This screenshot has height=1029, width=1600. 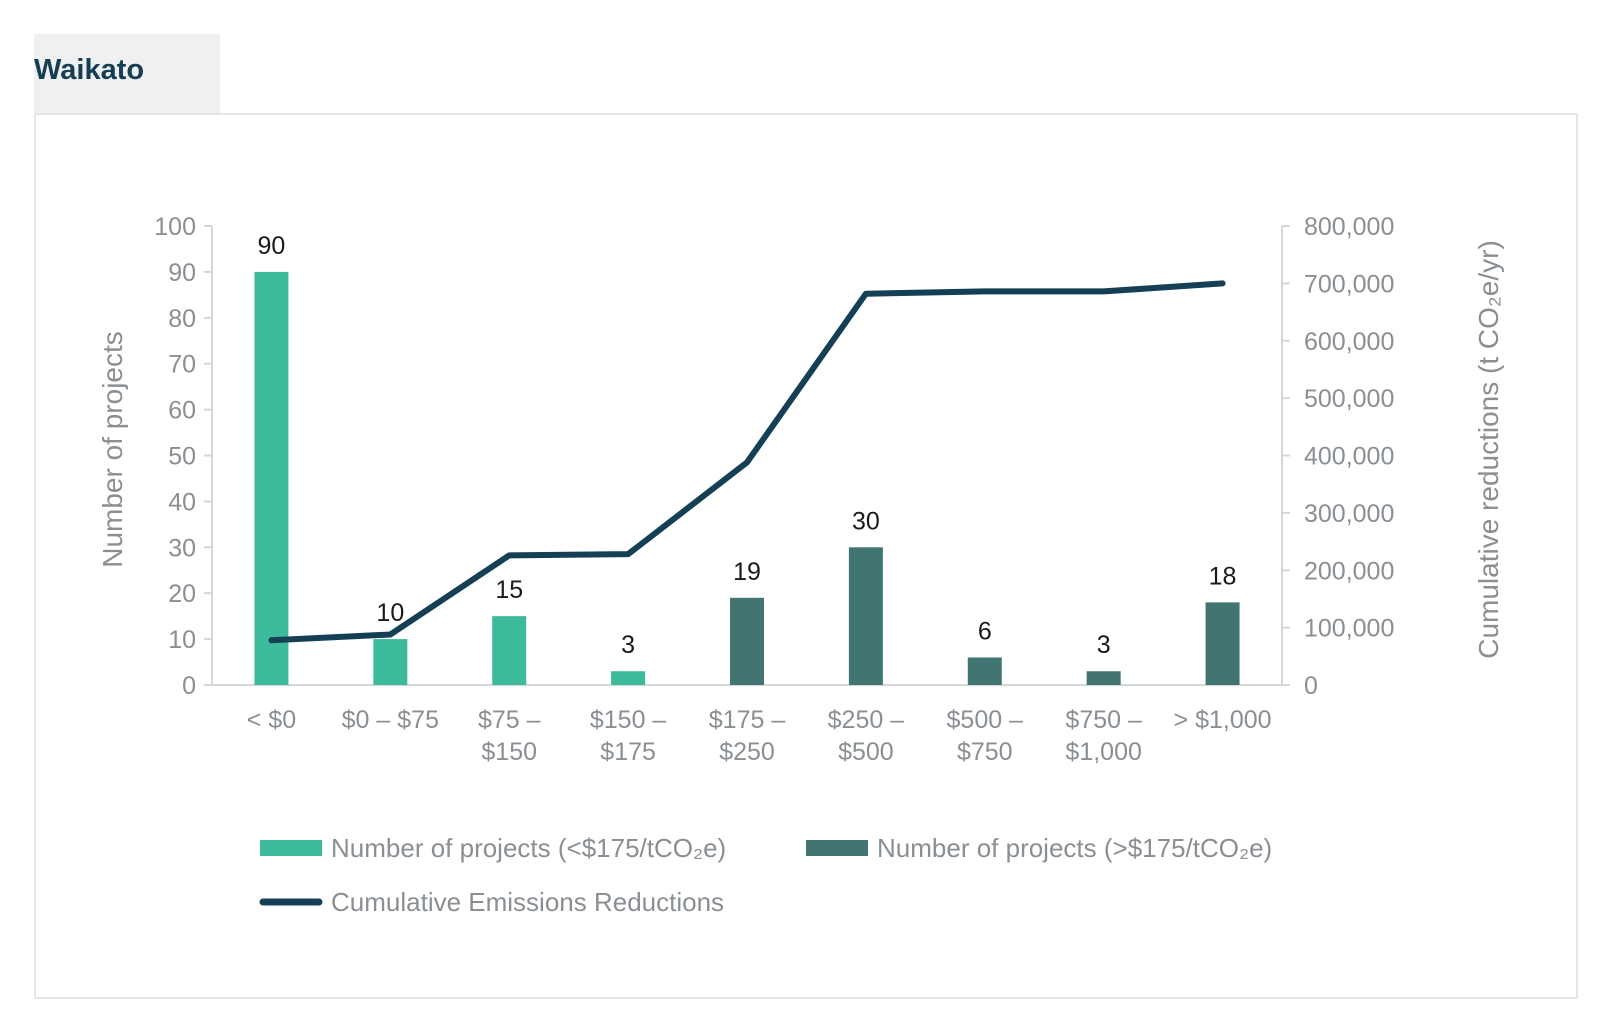 What do you see at coordinates (271, 720) in the screenshot?
I see `x-axis-tick-label: < $0` at bounding box center [271, 720].